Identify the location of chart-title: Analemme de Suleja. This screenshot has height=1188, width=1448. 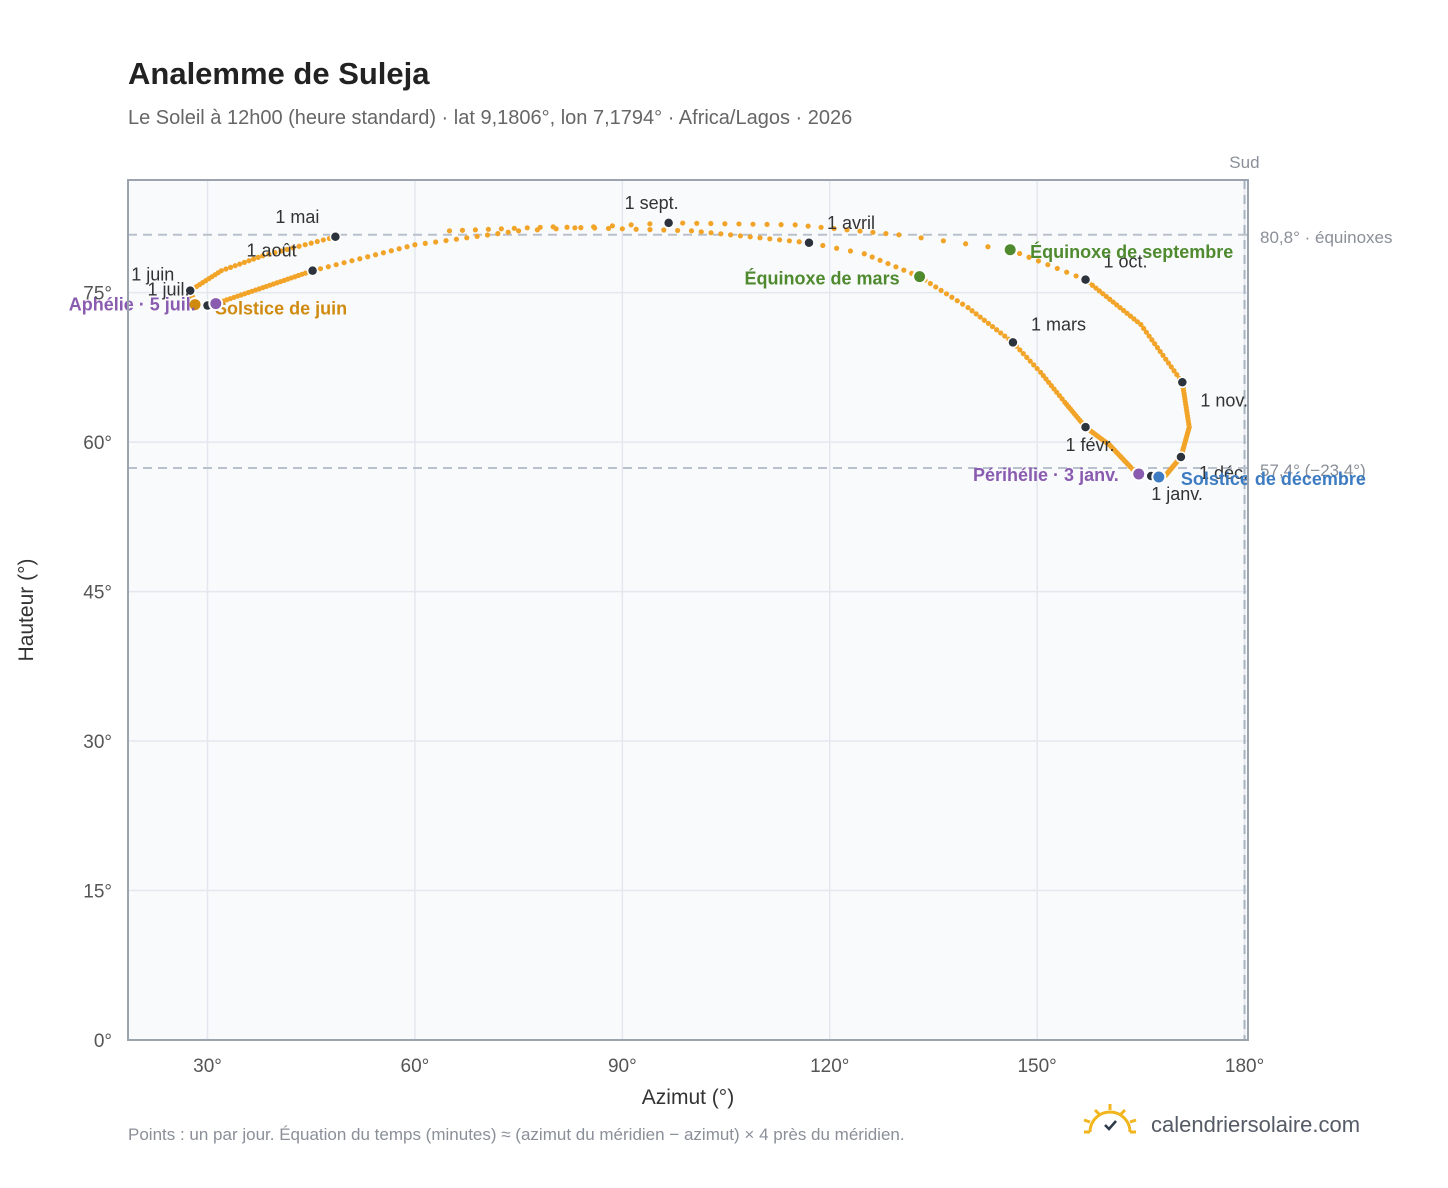
(279, 73).